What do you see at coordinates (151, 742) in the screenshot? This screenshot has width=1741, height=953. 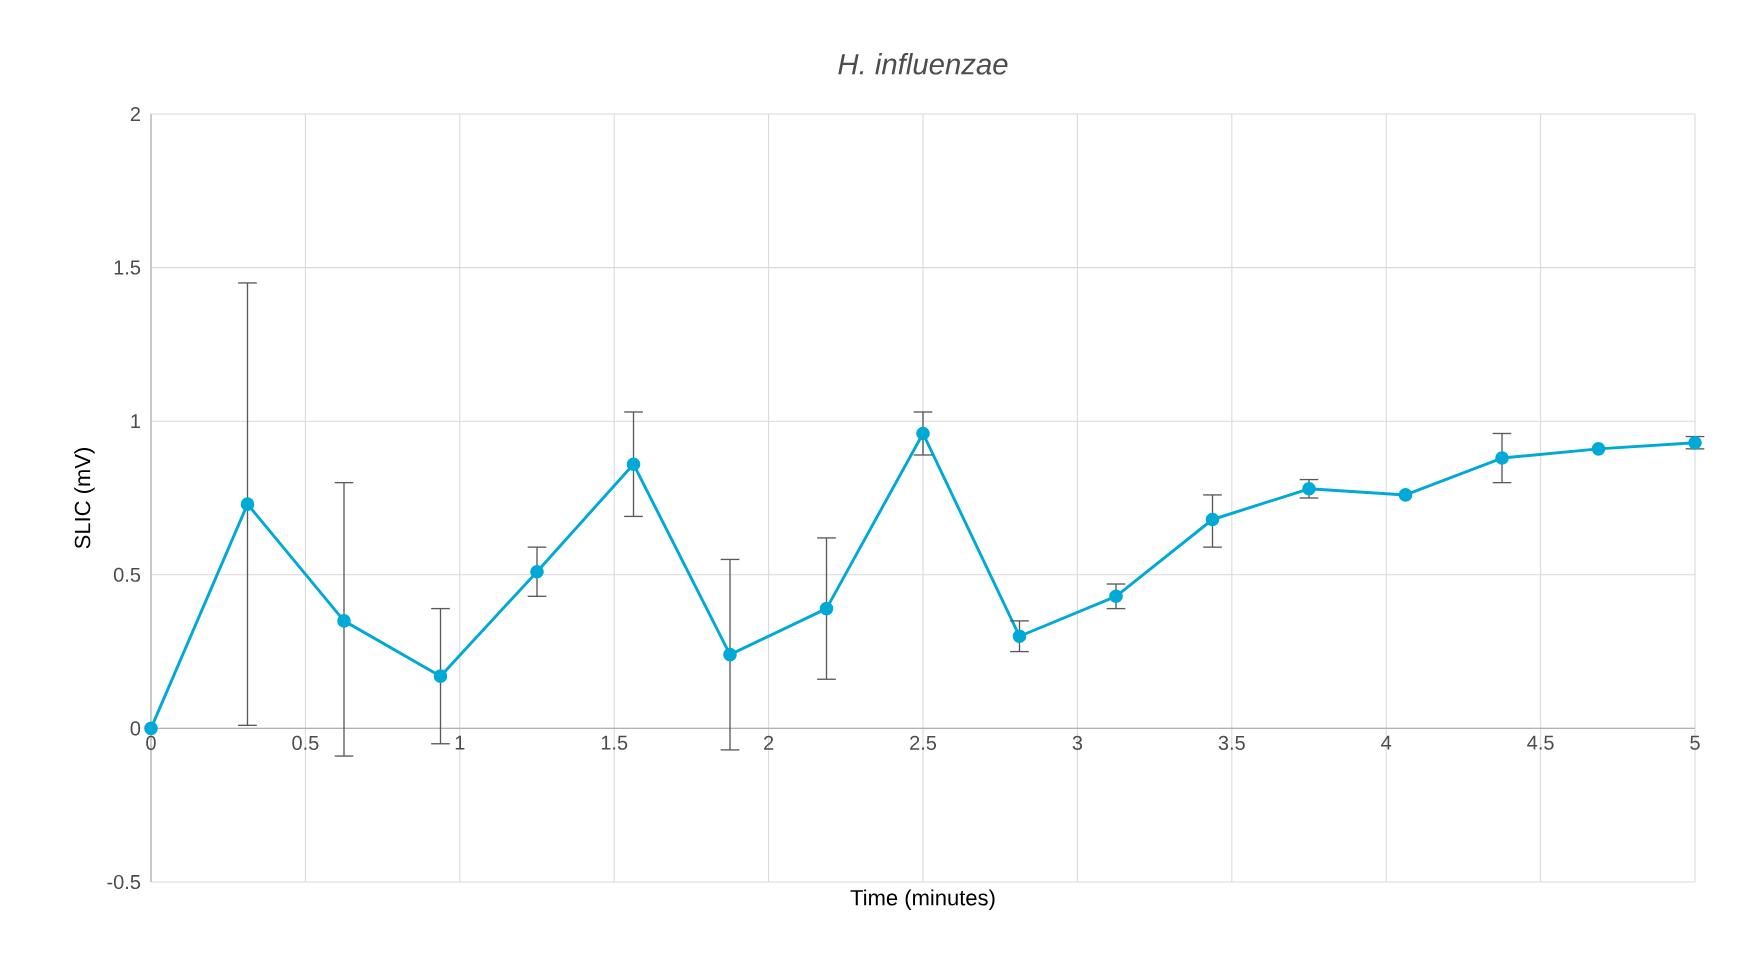 I see `x-tick-label: 0` at bounding box center [151, 742].